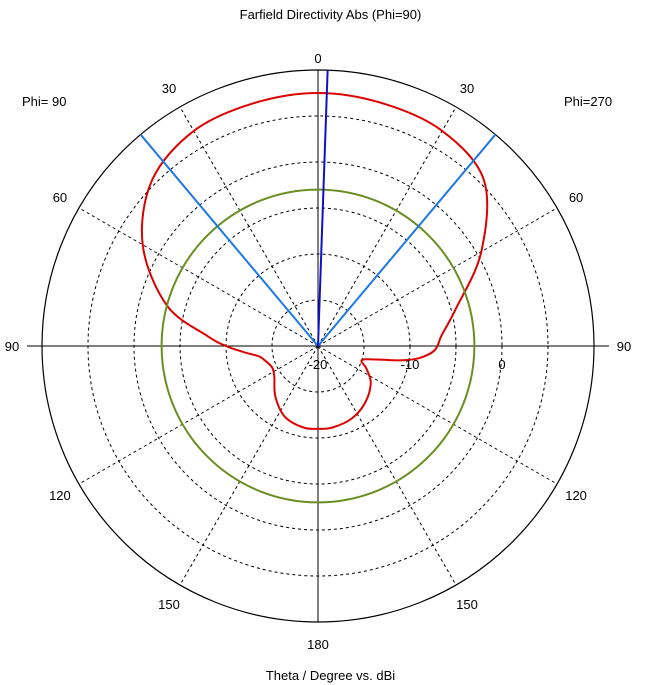  Describe the element at coordinates (317, 58) in the screenshot. I see `angle-tick-label: 0` at that location.